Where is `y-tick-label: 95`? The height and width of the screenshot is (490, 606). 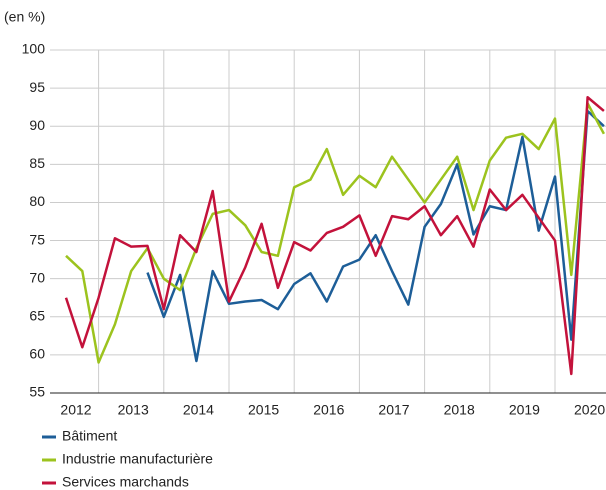
y-tick-label: 95 is located at coordinates (37, 87).